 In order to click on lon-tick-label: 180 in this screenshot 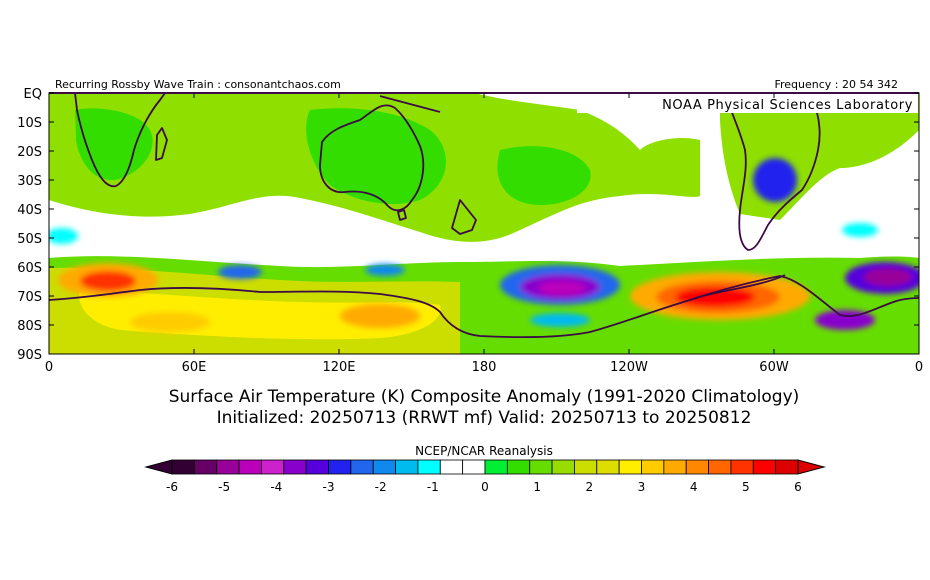, I will do `click(484, 367)`.